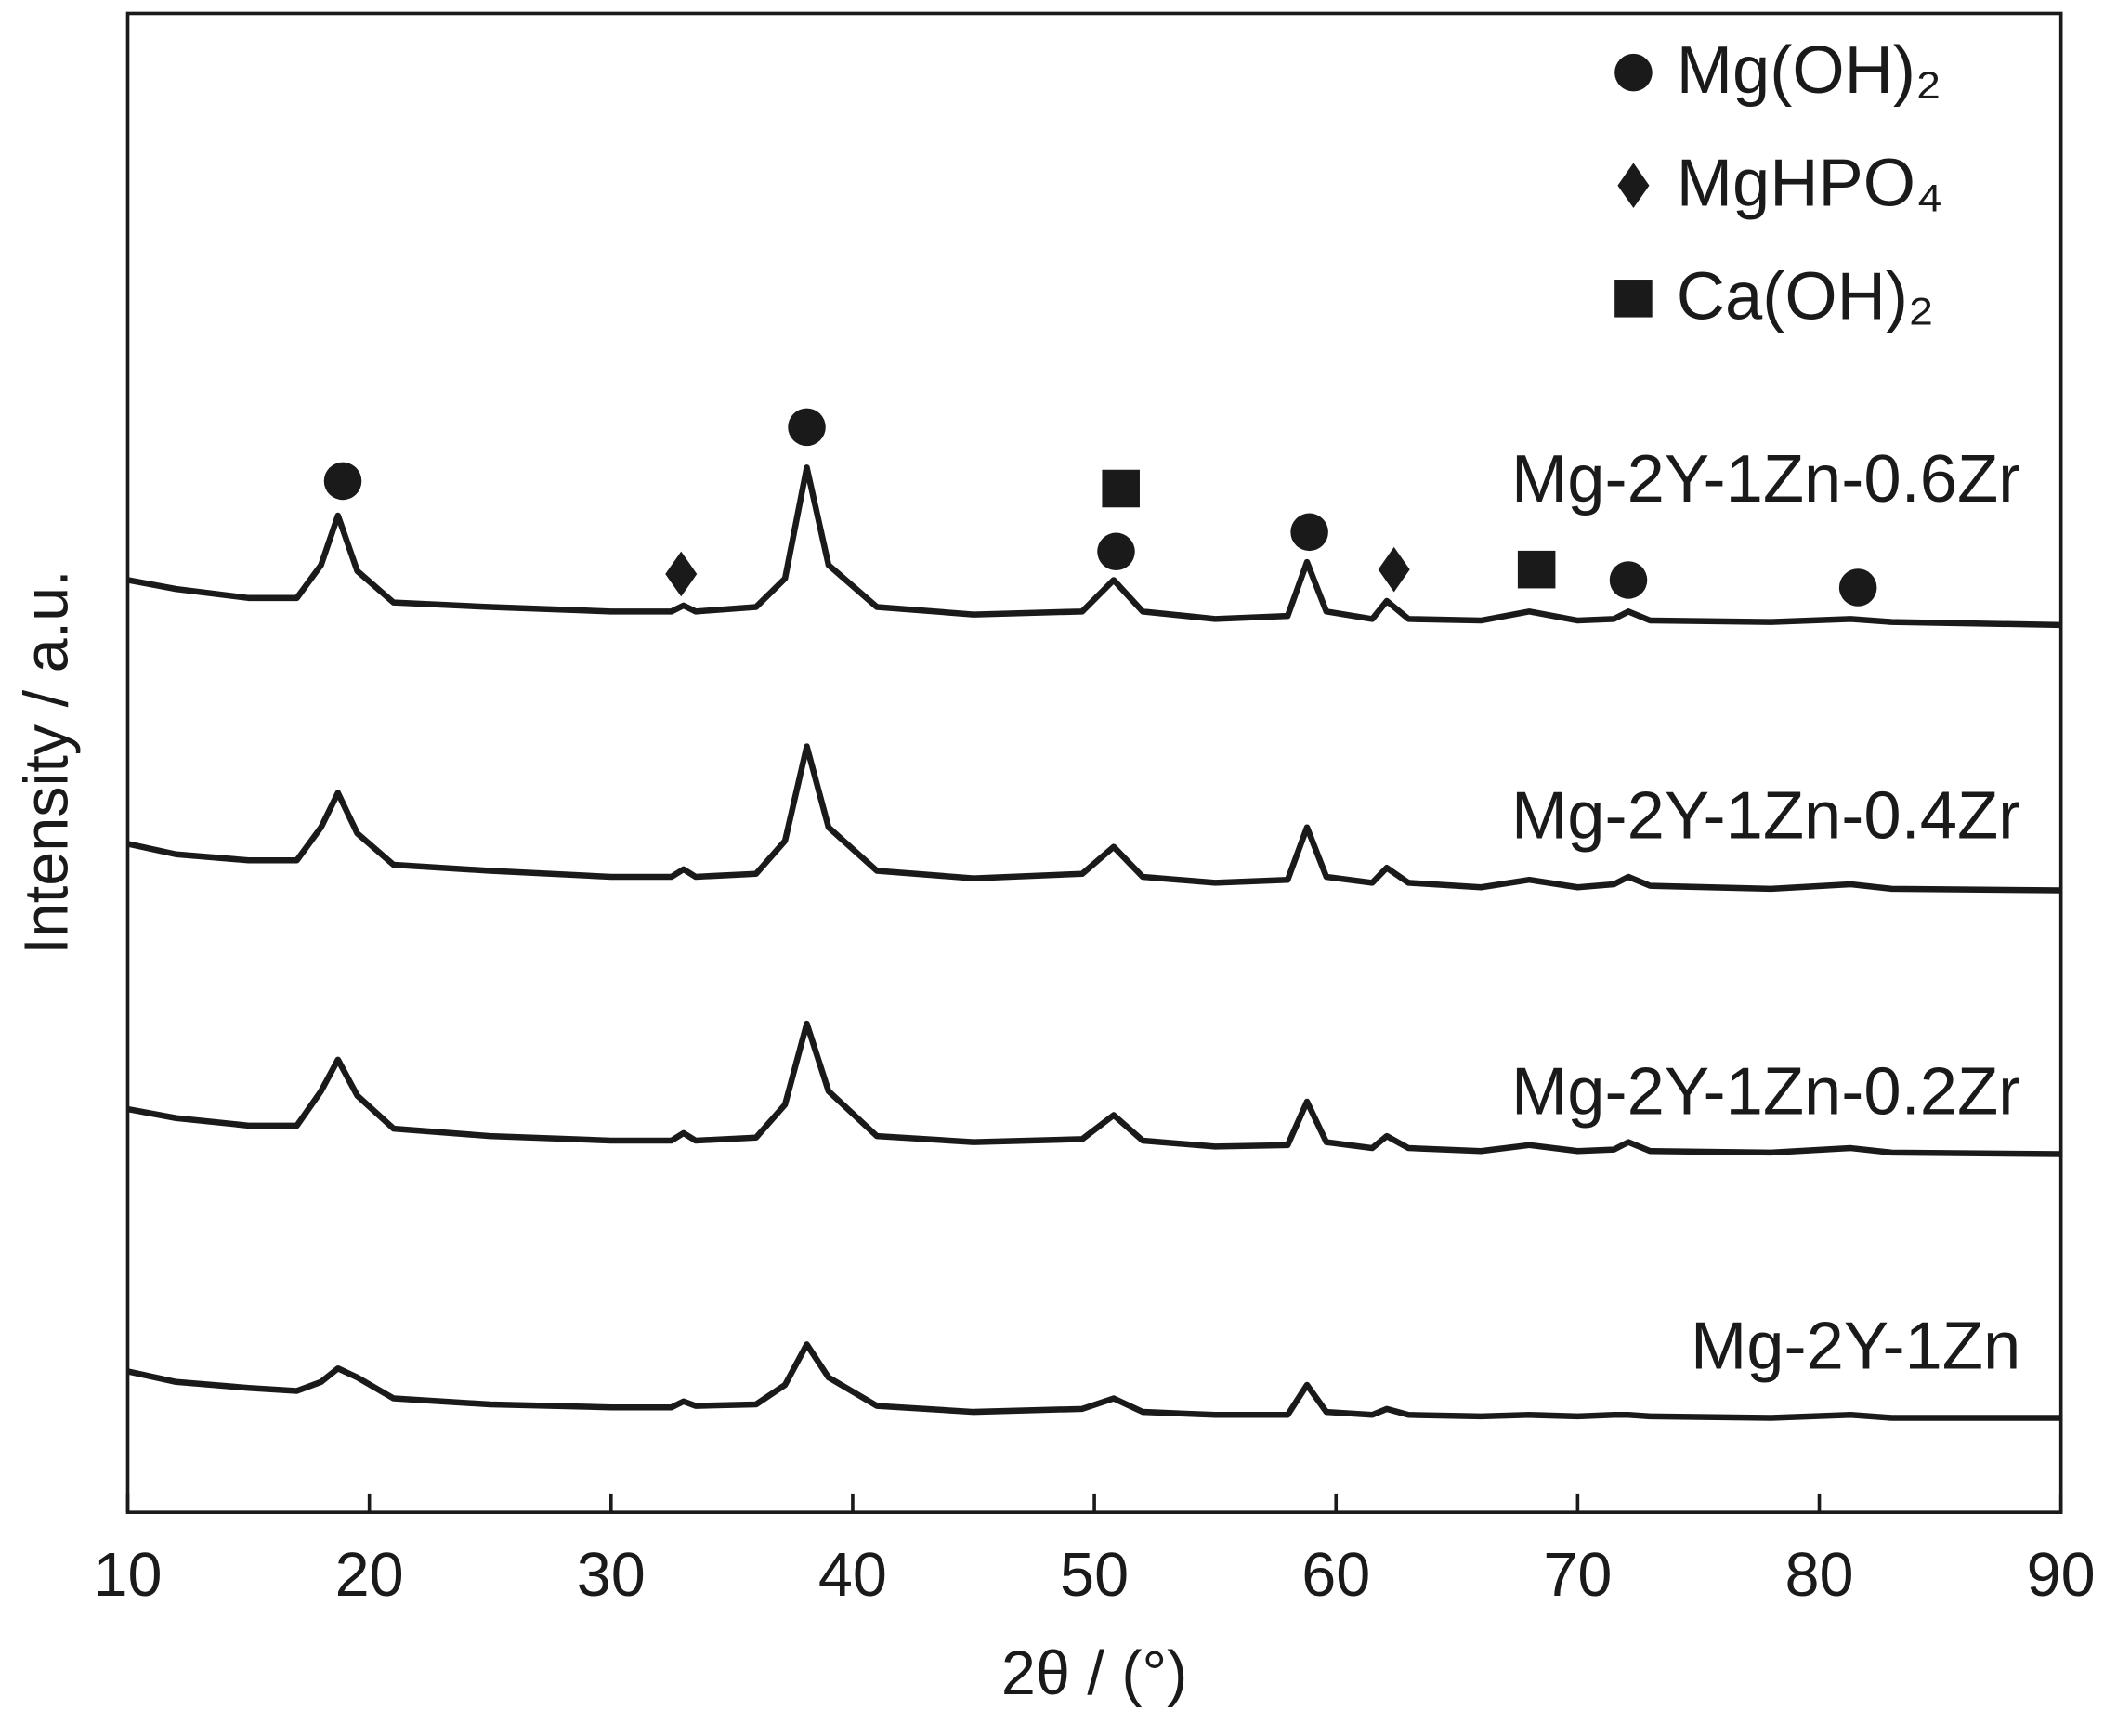 Image resolution: width=2104 pixels, height=1736 pixels. Describe the element at coordinates (2061, 1575) in the screenshot. I see `x-tick-label: 90` at that location.